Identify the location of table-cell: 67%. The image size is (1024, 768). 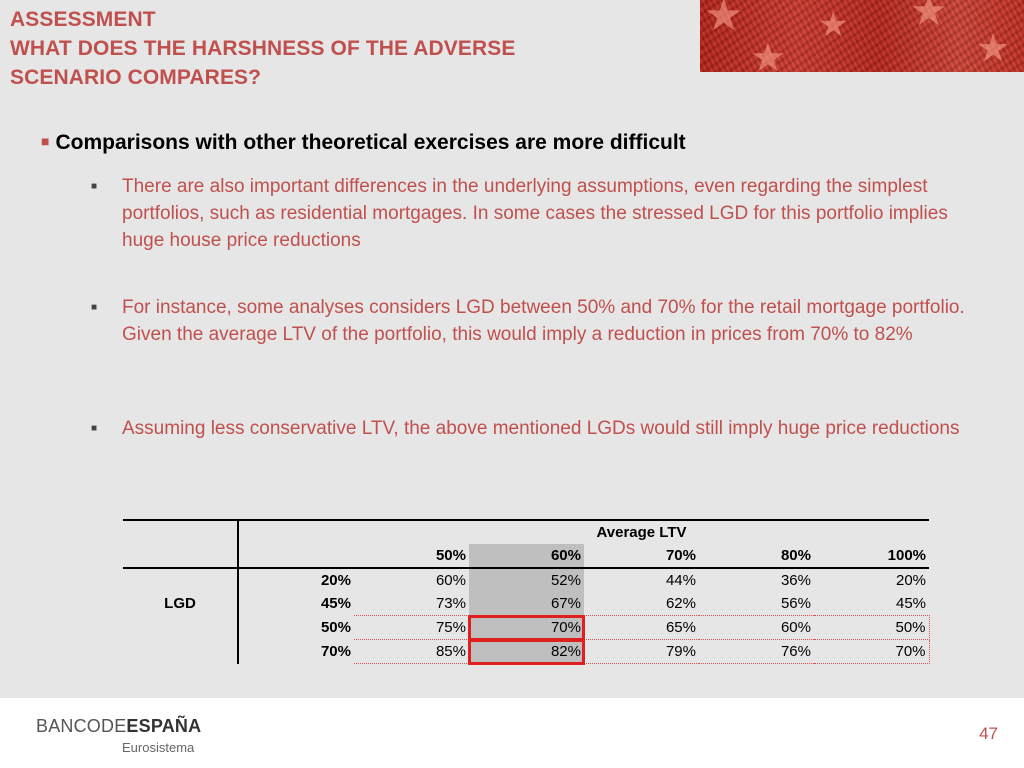
(526, 604).